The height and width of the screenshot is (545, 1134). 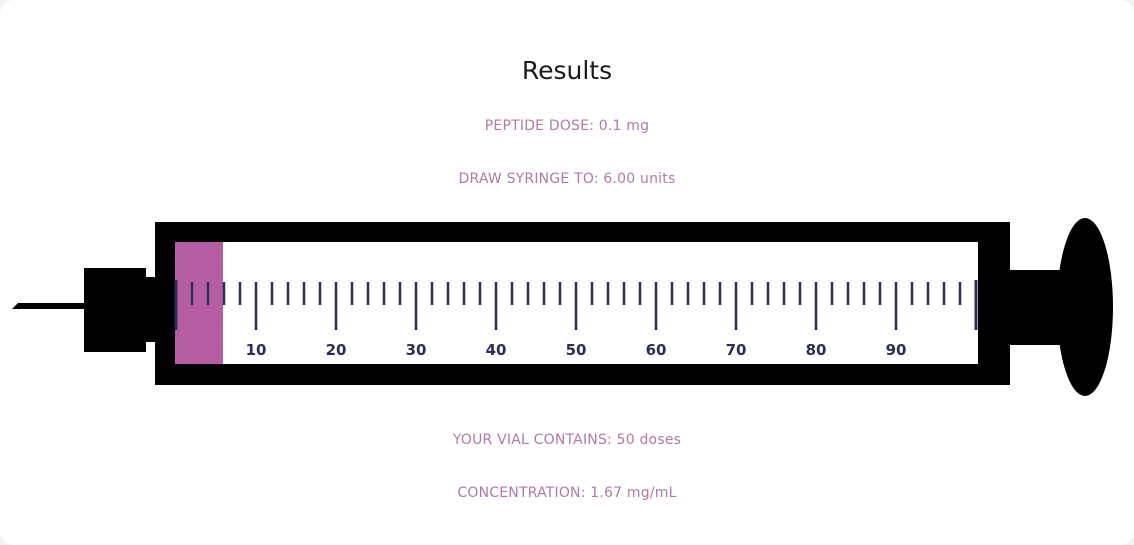 I want to click on concentration-text: CONCENTRATION: 1.67 mg/mL, so click(x=567, y=493).